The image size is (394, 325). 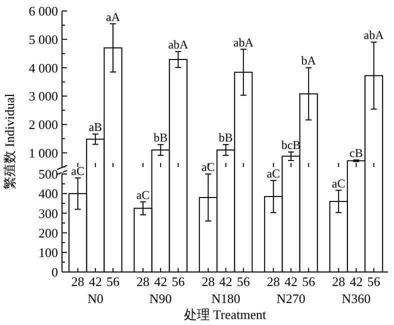 What do you see at coordinates (356, 298) in the screenshot?
I see `text: N360` at bounding box center [356, 298].